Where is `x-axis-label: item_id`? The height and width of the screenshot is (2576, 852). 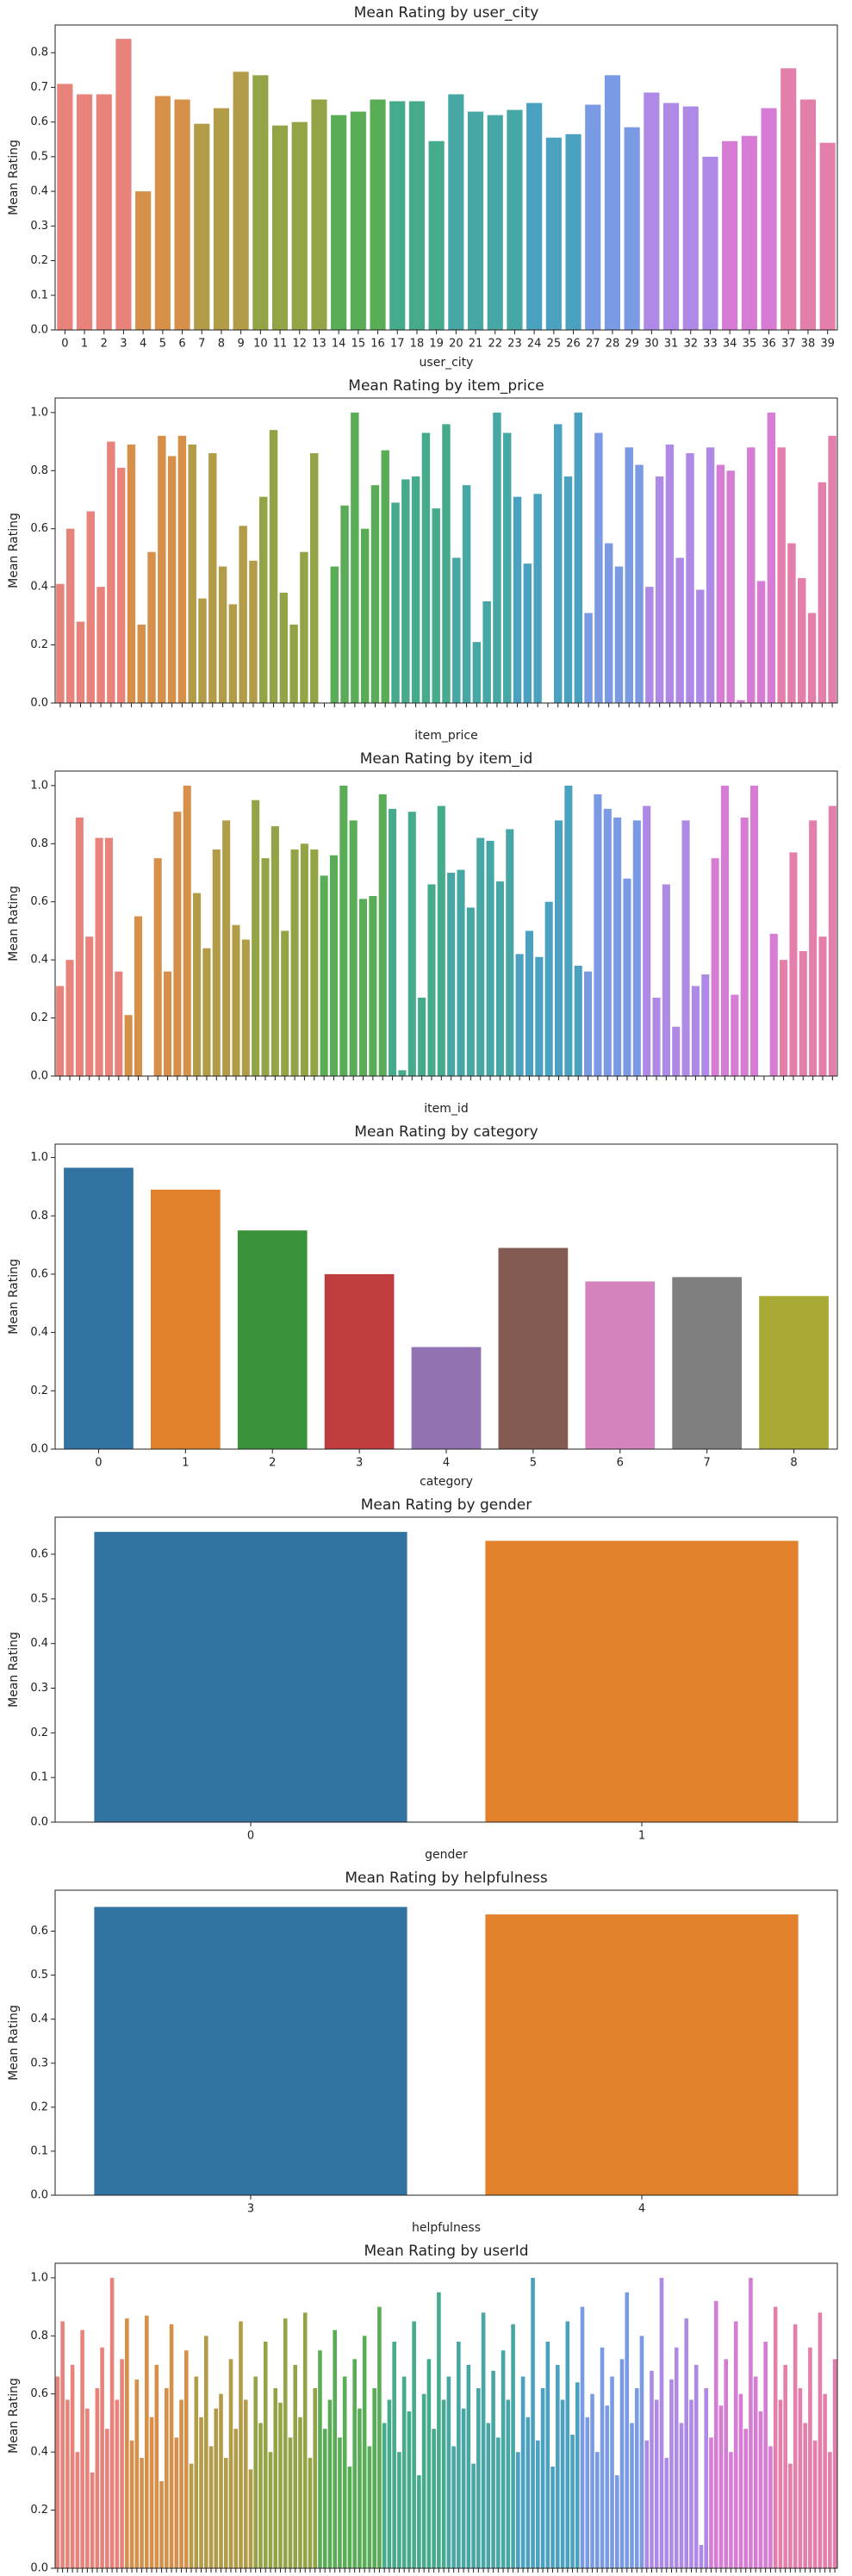
x-axis-label: item_id is located at coordinates (446, 1109).